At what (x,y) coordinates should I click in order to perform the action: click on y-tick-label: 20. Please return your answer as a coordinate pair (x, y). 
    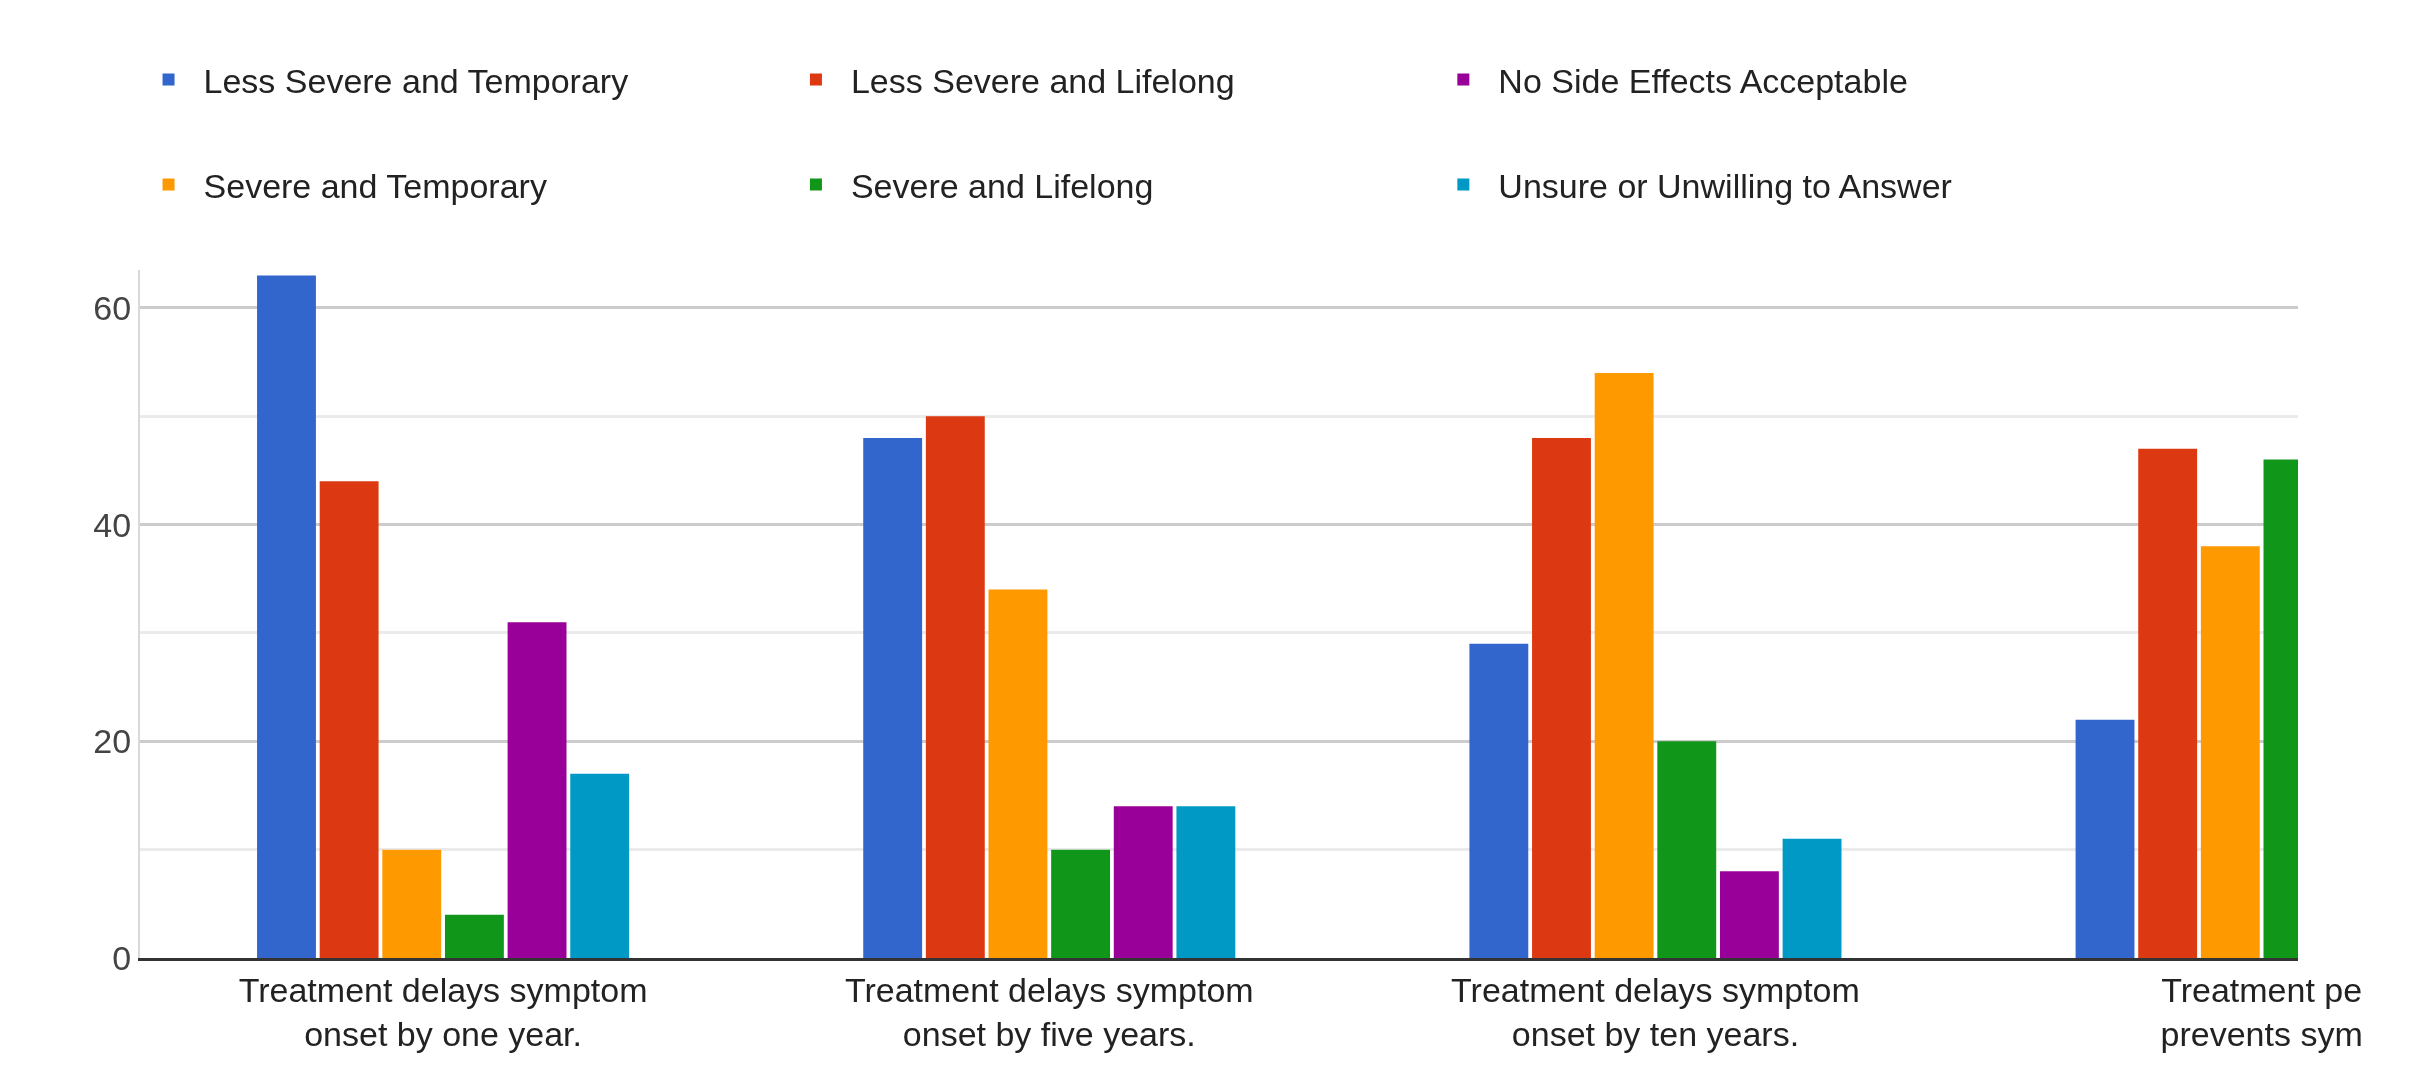
    Looking at the image, I should click on (112, 741).